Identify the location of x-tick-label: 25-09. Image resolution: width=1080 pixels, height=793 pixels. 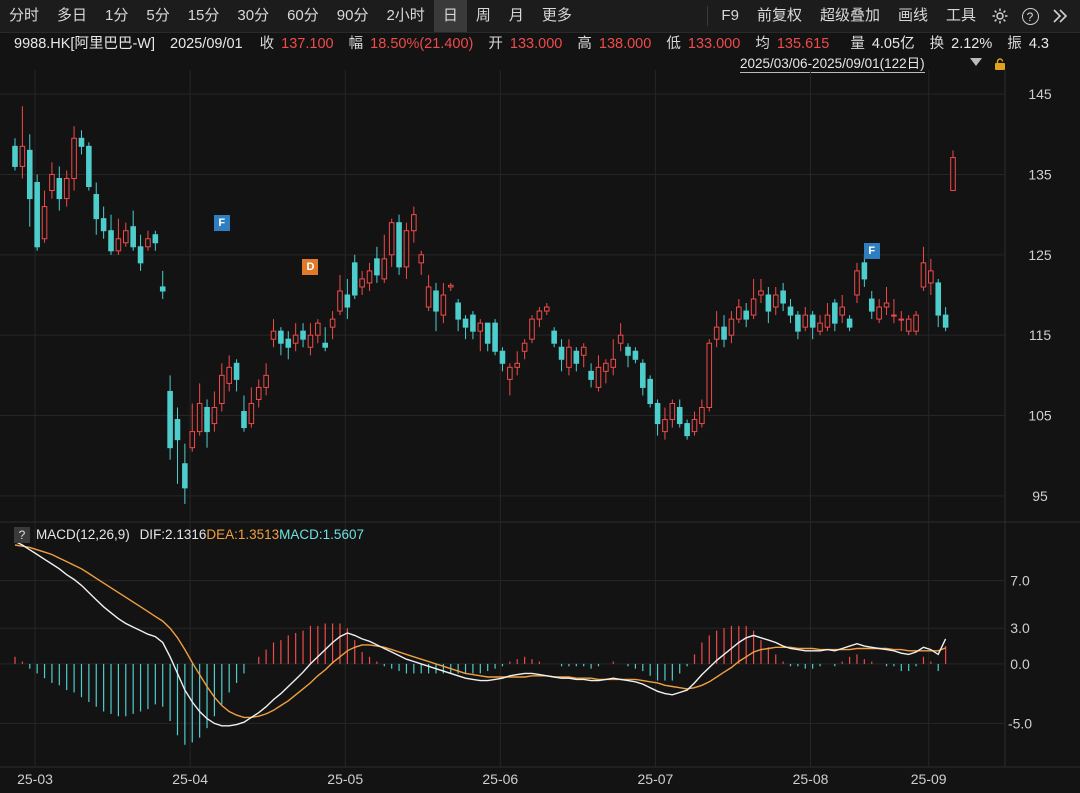
(929, 779).